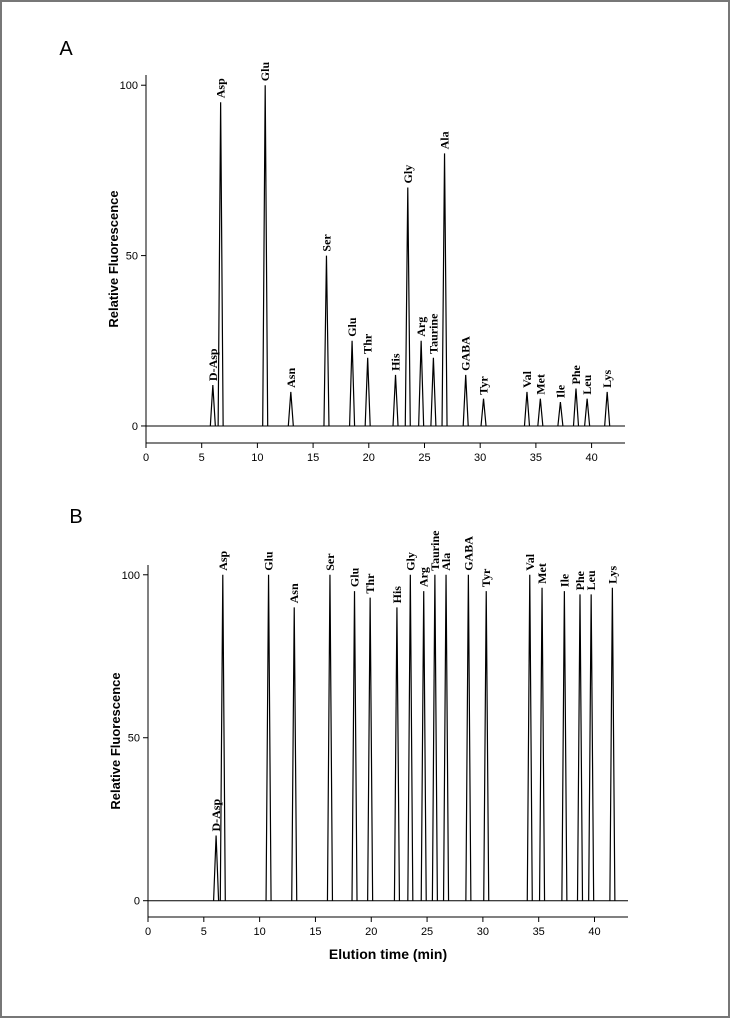  What do you see at coordinates (66, 49) in the screenshot?
I see `panel-label: A` at bounding box center [66, 49].